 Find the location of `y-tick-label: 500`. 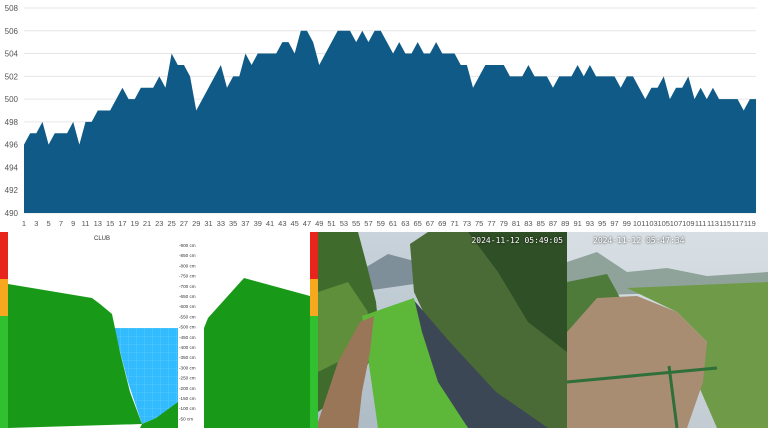

y-tick-label: 500 is located at coordinates (12, 99).